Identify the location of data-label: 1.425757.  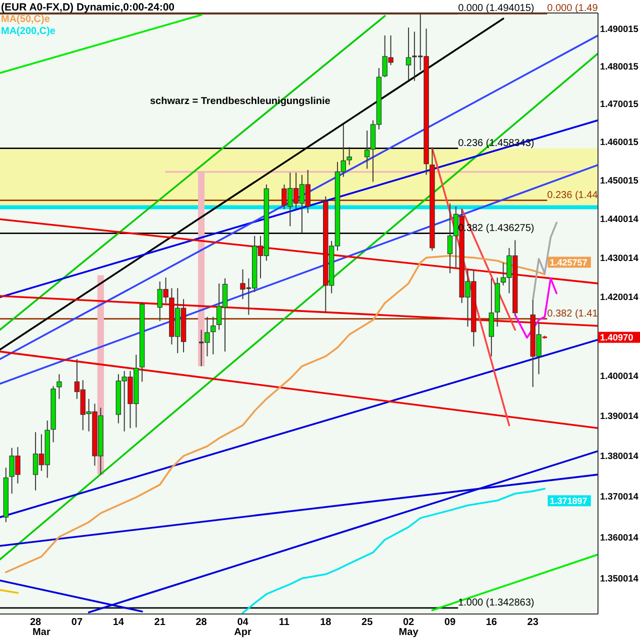
(569, 262).